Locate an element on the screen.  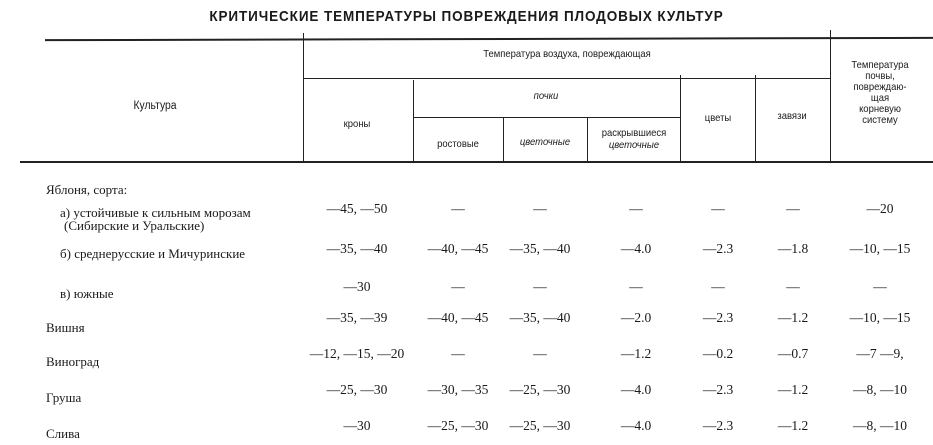
header-flowers: цветы is located at coordinates (718, 118).